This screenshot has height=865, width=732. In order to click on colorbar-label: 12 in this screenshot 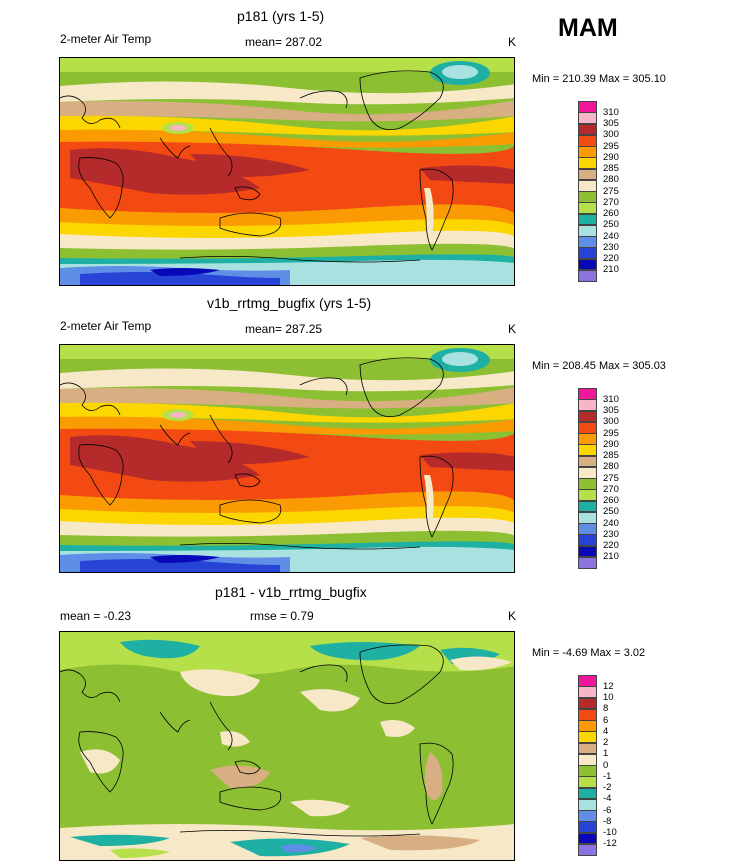, I will do `click(608, 686)`.